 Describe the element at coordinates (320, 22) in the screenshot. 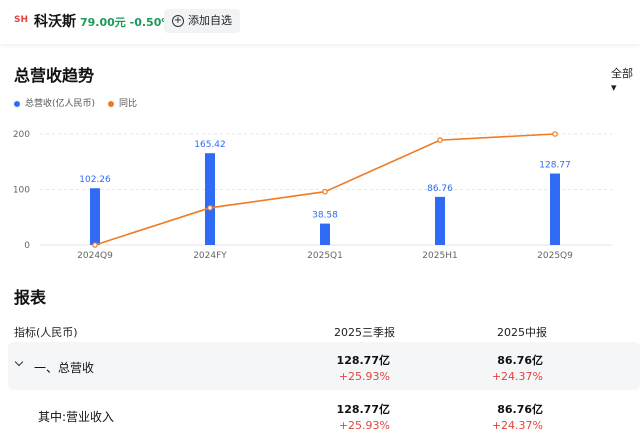

I see `stock-header: SH 科沃斯 79.00元 -0.50% + 添加自选` at that location.